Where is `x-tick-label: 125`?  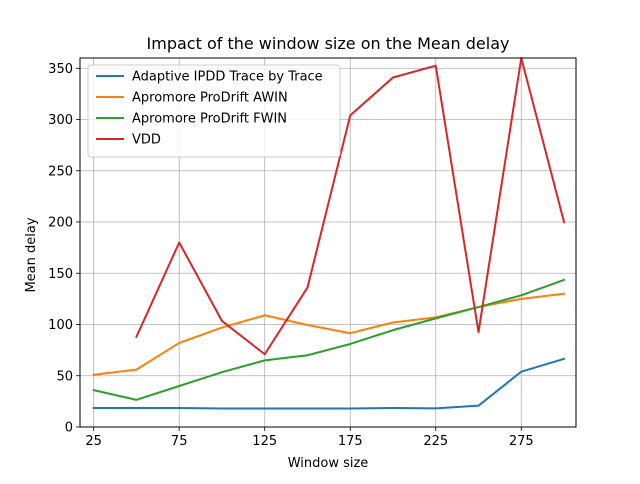
x-tick-label: 125 is located at coordinates (264, 441).